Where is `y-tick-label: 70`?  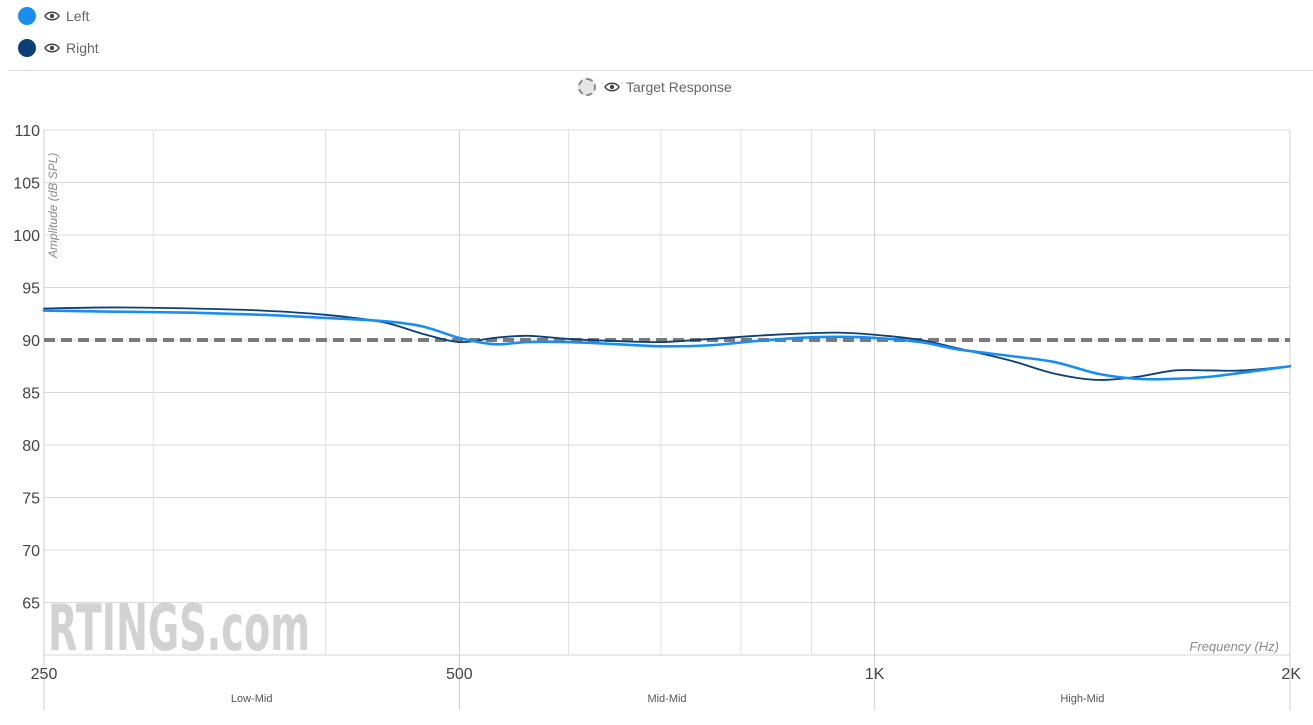 y-tick-label: 70 is located at coordinates (31, 551).